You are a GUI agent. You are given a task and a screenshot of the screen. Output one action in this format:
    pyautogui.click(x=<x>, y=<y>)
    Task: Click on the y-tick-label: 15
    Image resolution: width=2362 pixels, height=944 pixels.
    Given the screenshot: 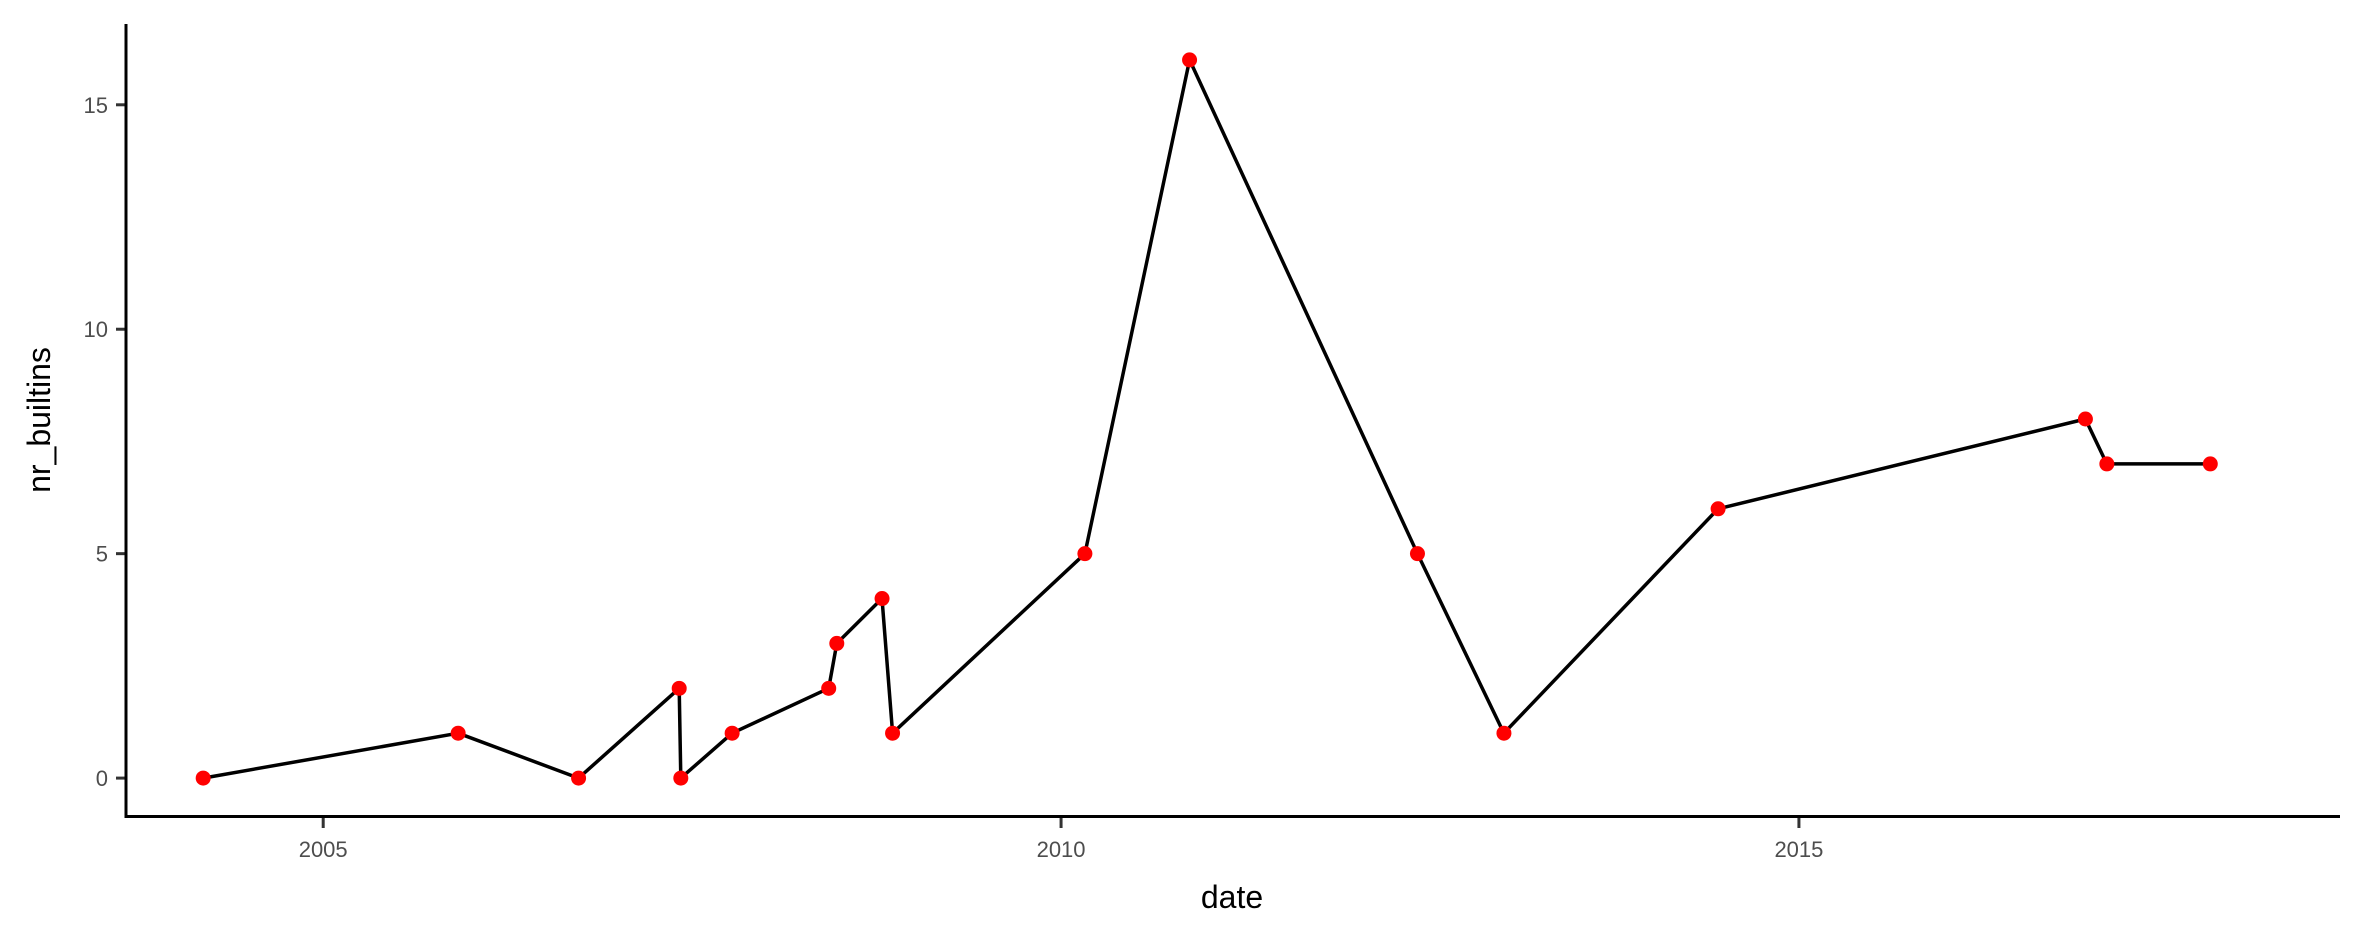 What is the action you would take?
    pyautogui.click(x=96, y=105)
    